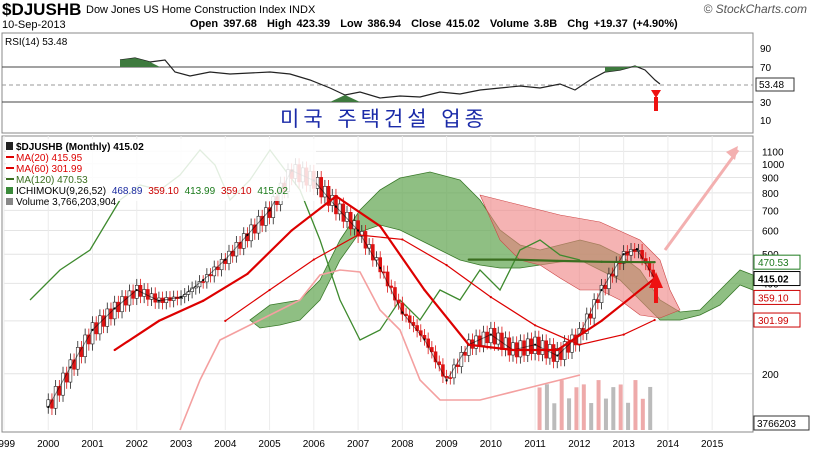 This screenshot has height=452, width=815. Describe the element at coordinates (302, 10) in the screenshot. I see `exchange: INDX` at that location.